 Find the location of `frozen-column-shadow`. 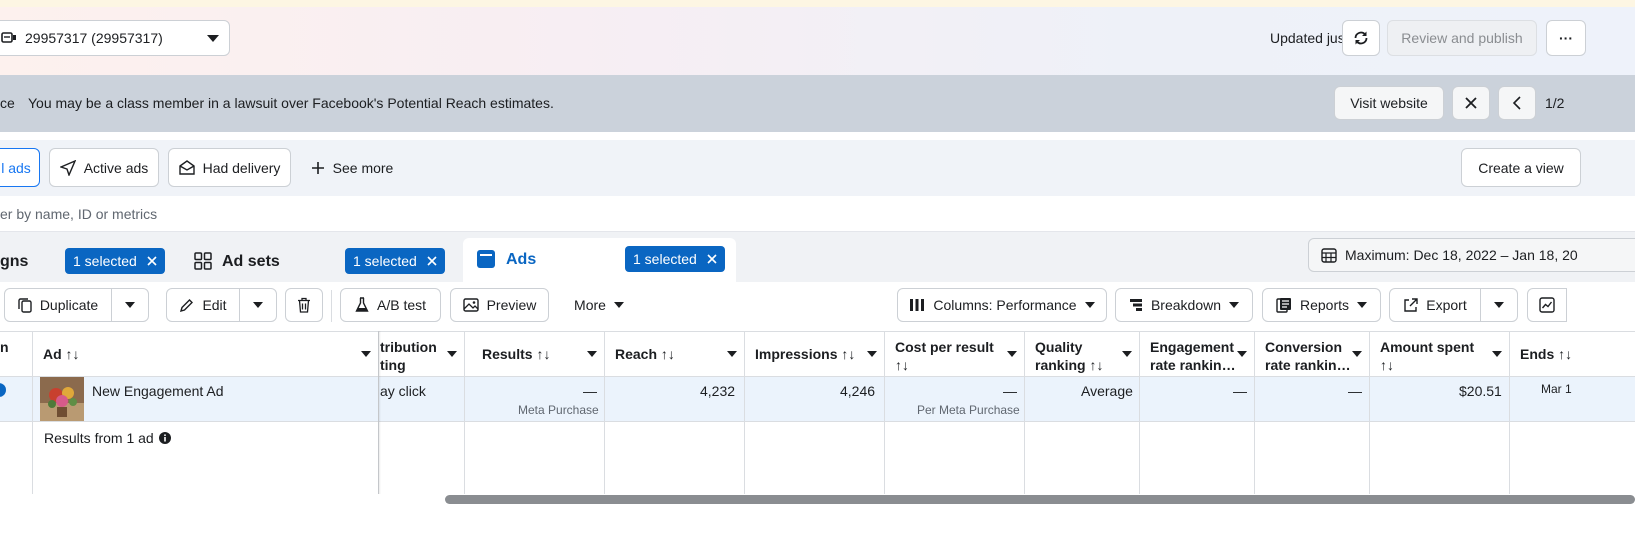

frozen-column-shadow is located at coordinates (379, 412).